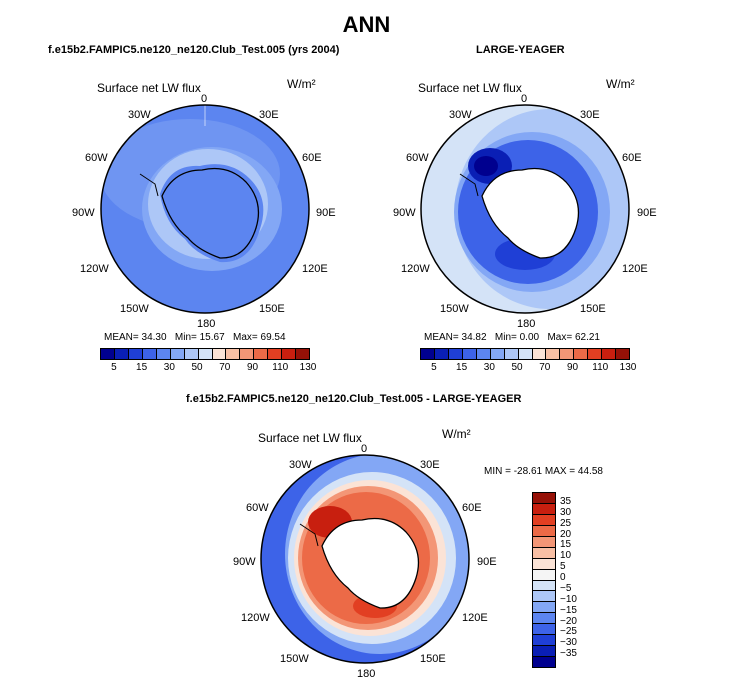 This screenshot has width=733, height=683. Describe the element at coordinates (487, 562) in the screenshot. I see `lon-label: 90E` at that location.